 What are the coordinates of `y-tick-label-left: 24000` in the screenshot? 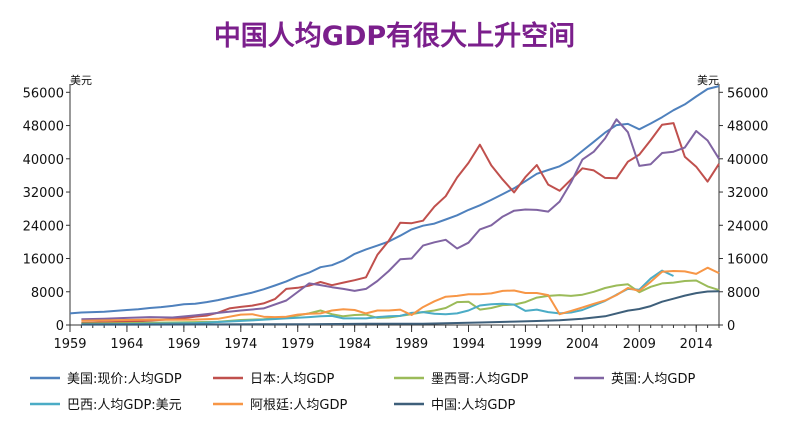 It's located at (43, 226).